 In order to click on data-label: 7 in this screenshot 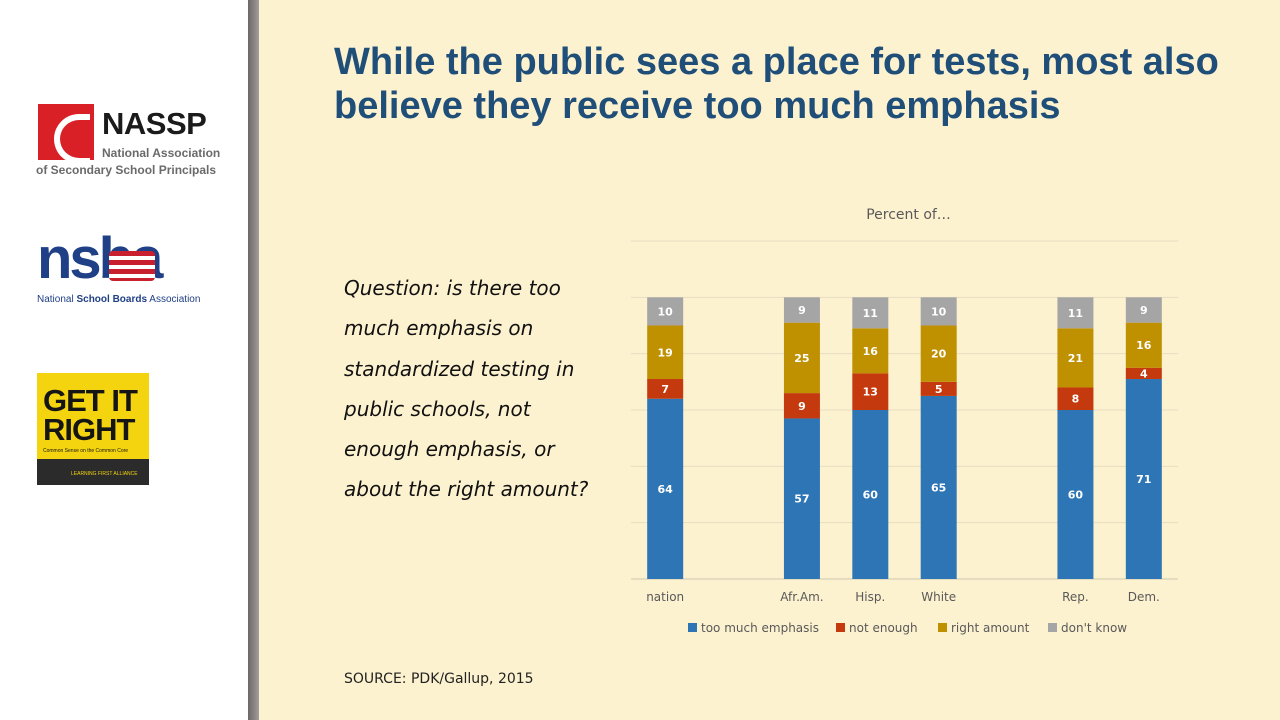, I will do `click(665, 389)`.